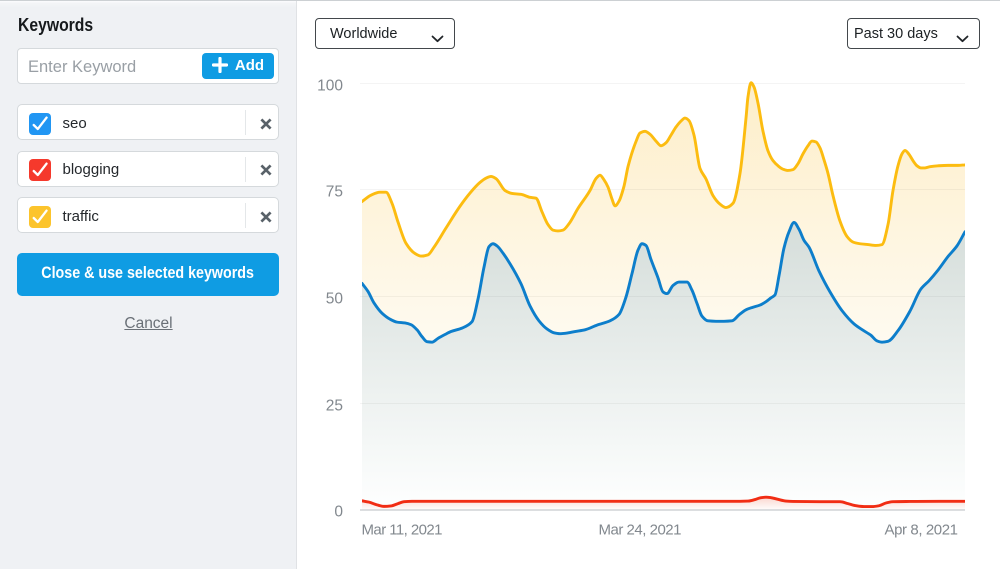 Image resolution: width=1000 pixels, height=569 pixels. I want to click on svg-text: Apr 8, 2021, so click(922, 530).